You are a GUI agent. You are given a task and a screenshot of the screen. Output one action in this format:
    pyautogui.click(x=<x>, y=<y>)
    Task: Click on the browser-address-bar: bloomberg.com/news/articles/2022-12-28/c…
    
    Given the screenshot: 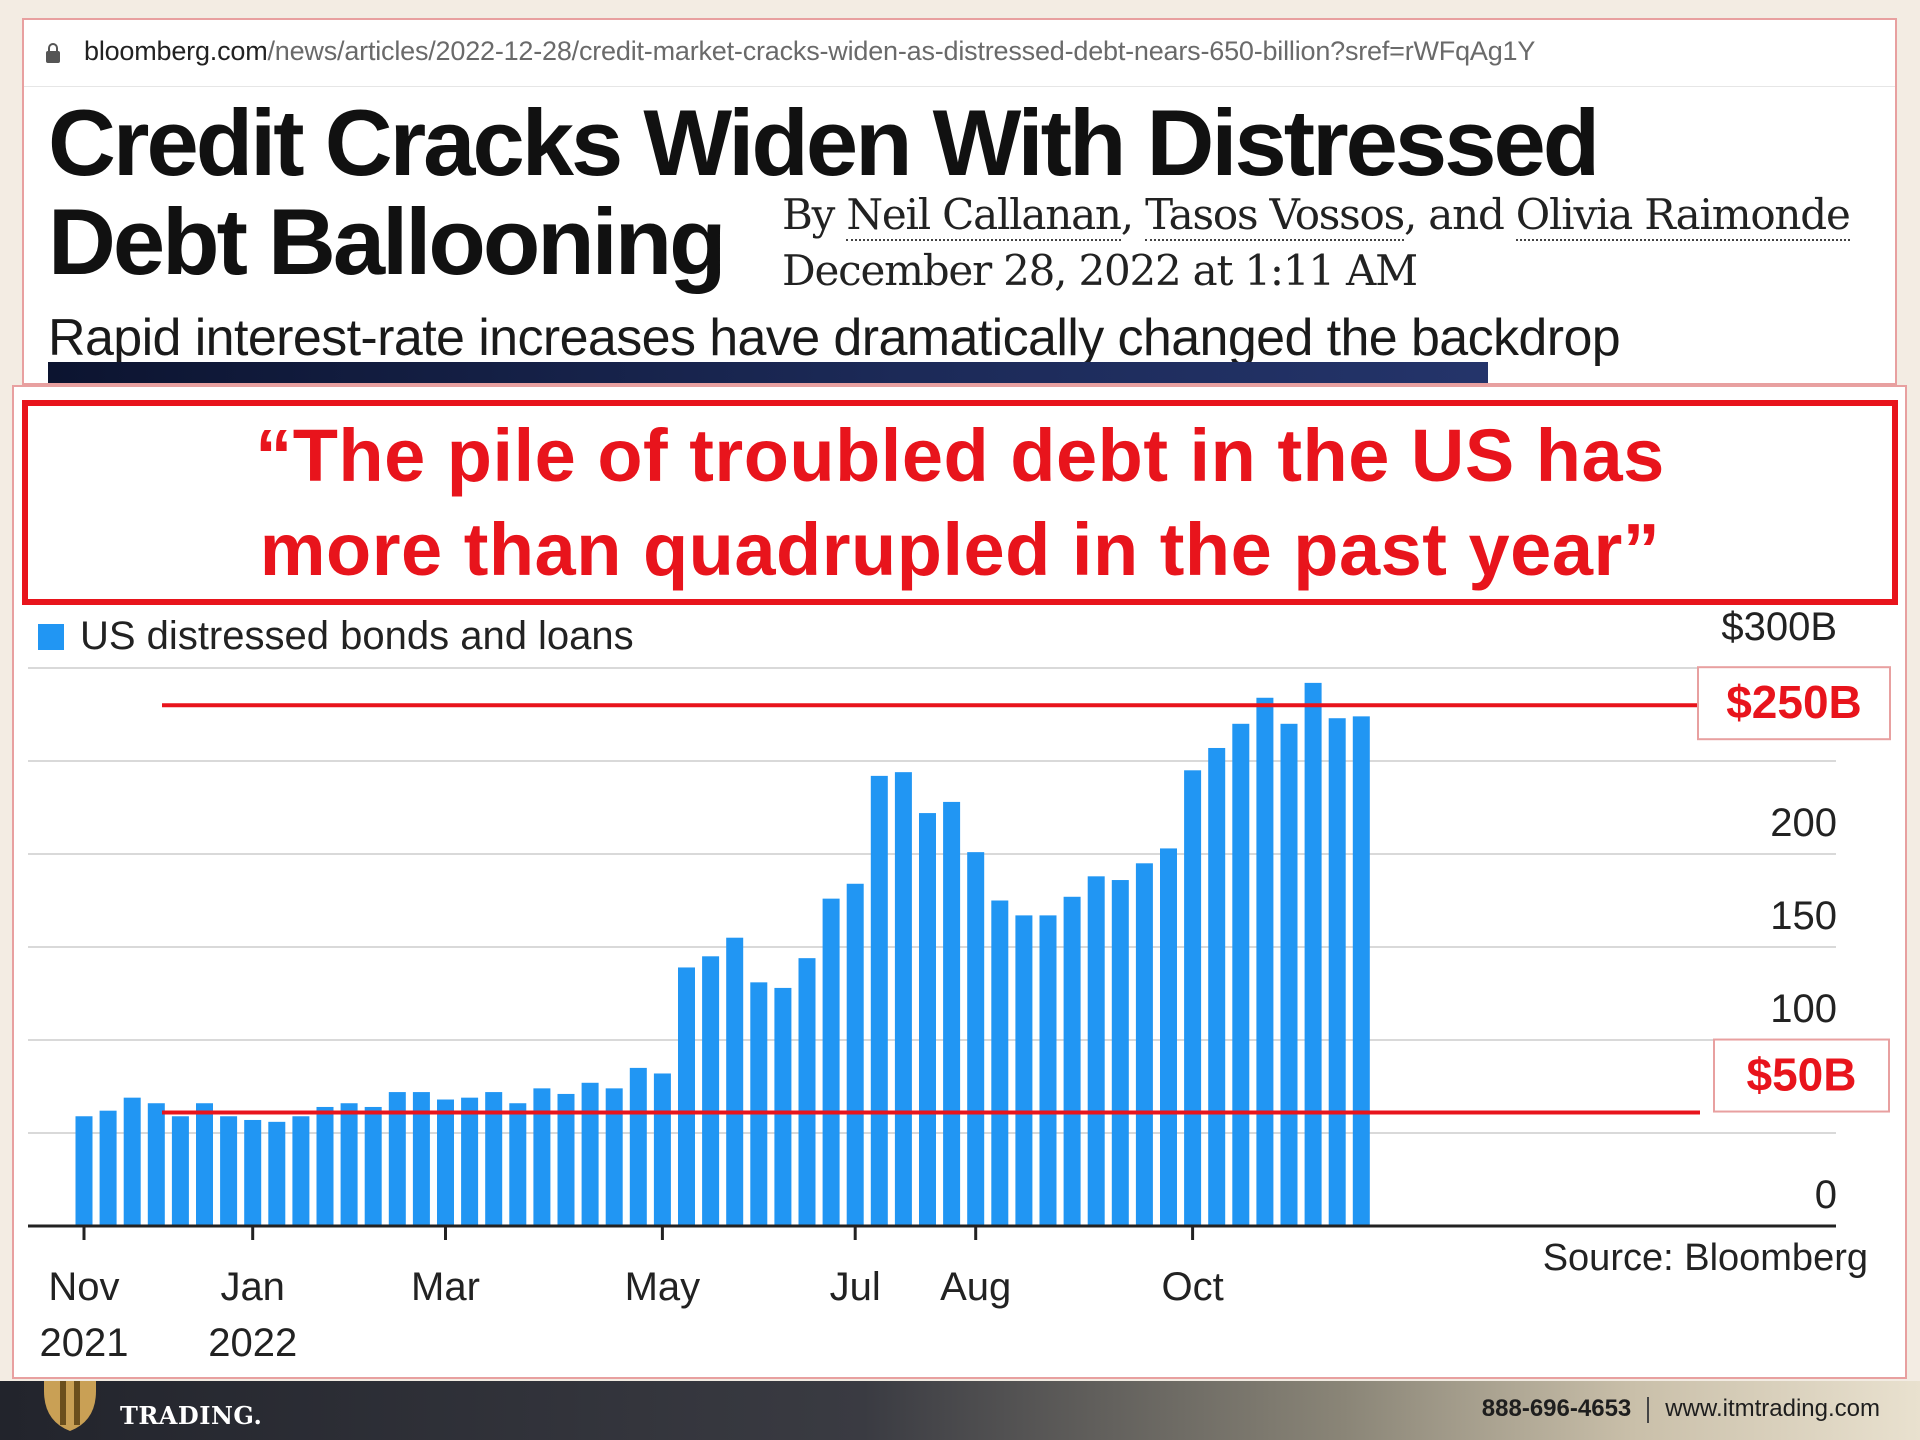 What is the action you would take?
    pyautogui.click(x=959, y=53)
    